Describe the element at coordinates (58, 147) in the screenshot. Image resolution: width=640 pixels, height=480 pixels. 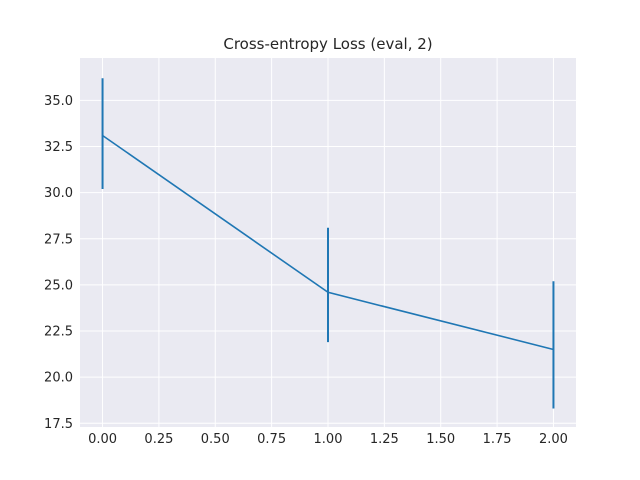
I see `y-tick-label: 32.5` at that location.